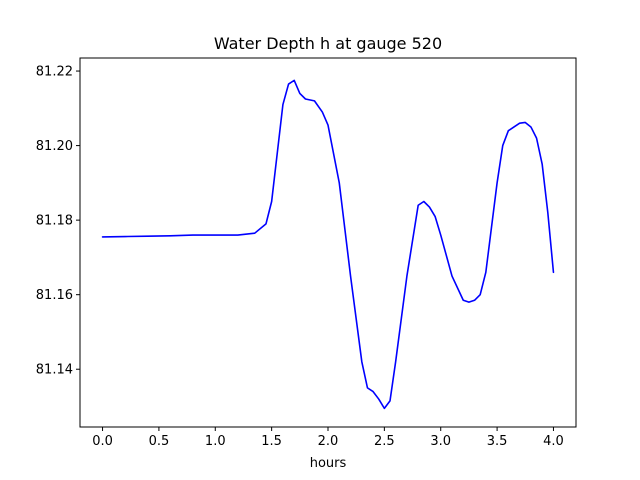 The width and height of the screenshot is (640, 480). I want to click on y-tick-label: 81.20, so click(54, 146).